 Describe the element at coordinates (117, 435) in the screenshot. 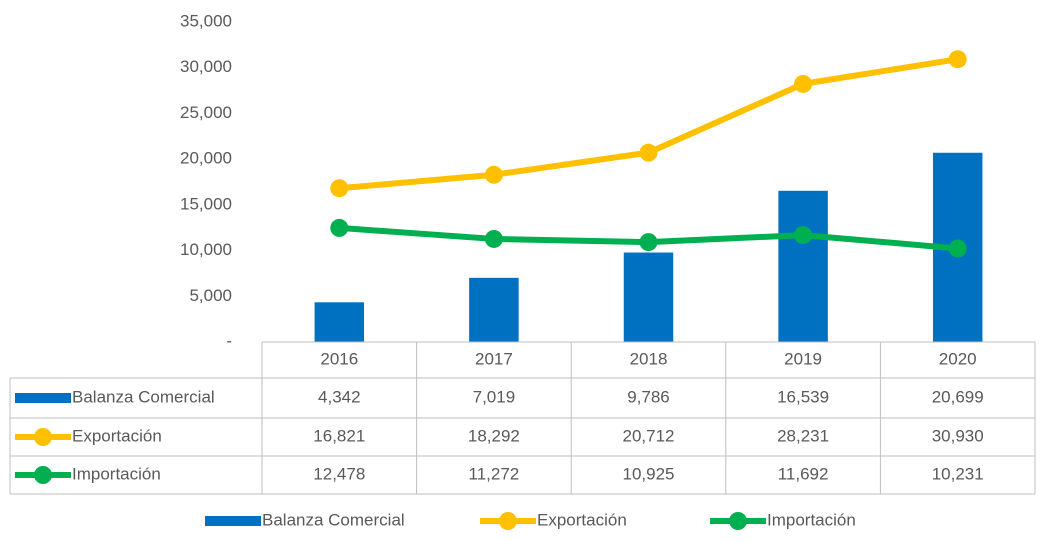

I see `table-row-label: Exportación` at that location.